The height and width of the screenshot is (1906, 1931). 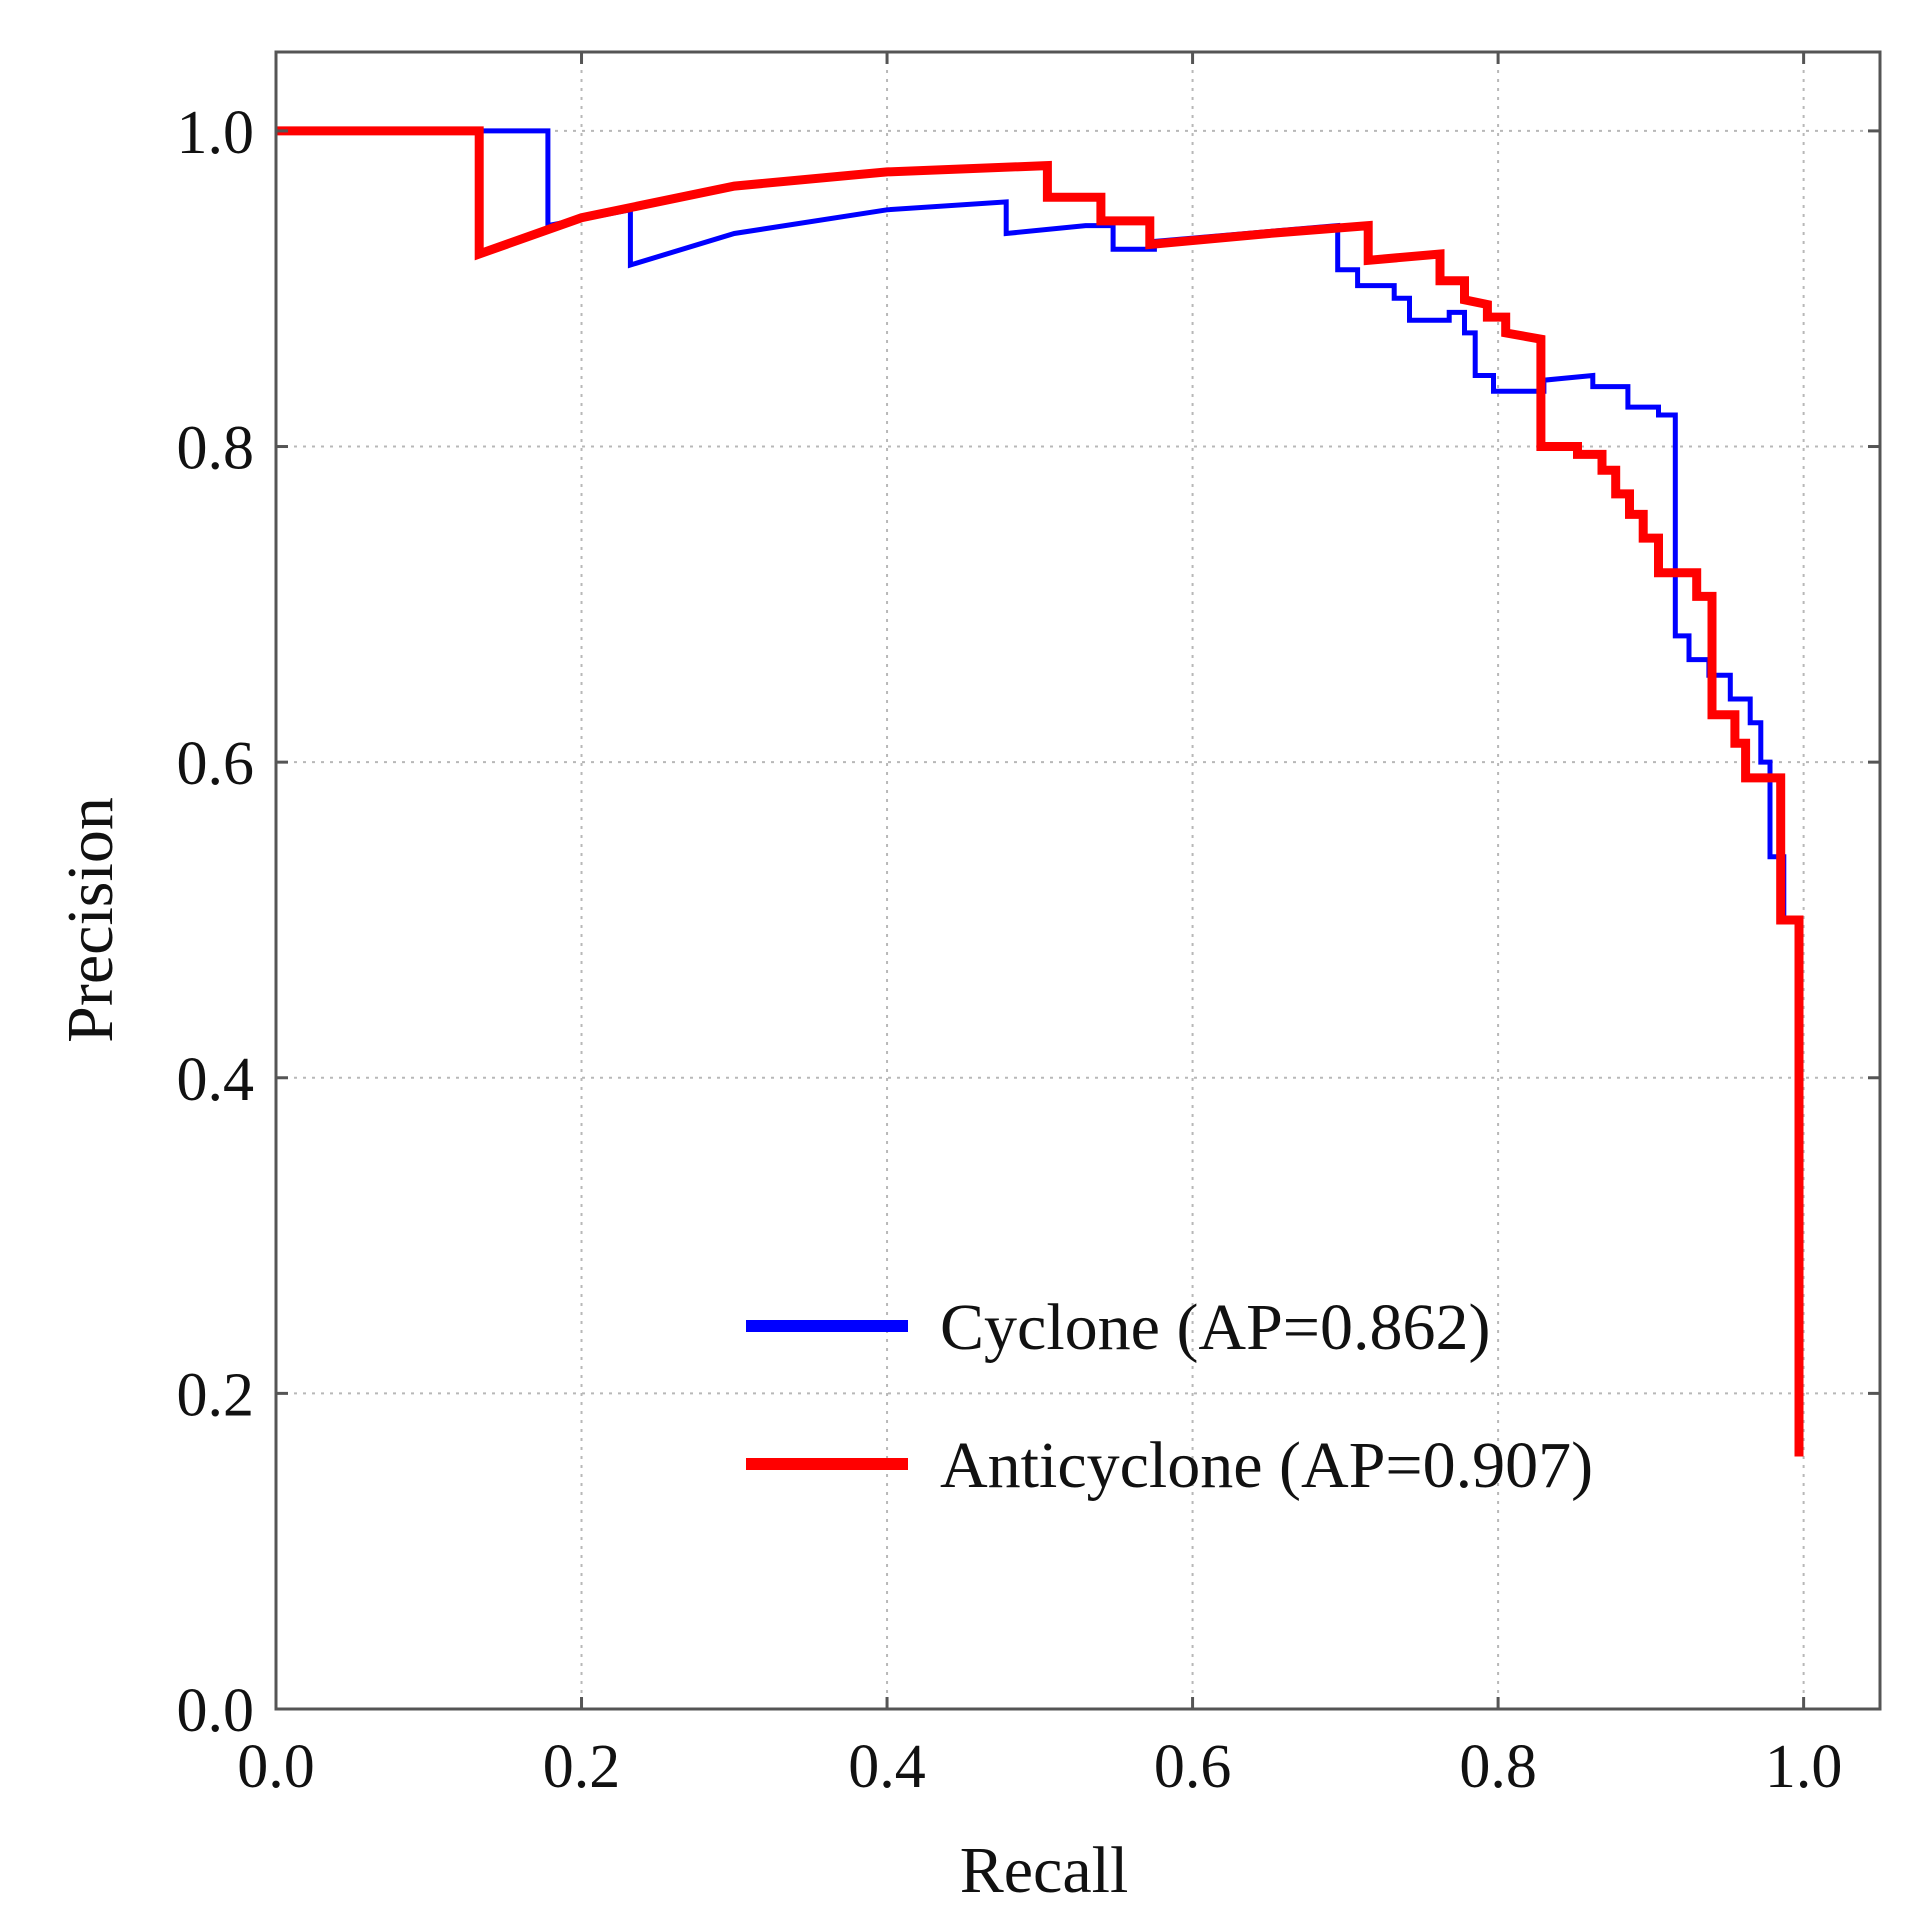 I want to click on x-tick-label: 0.6, so click(x=1193, y=1767).